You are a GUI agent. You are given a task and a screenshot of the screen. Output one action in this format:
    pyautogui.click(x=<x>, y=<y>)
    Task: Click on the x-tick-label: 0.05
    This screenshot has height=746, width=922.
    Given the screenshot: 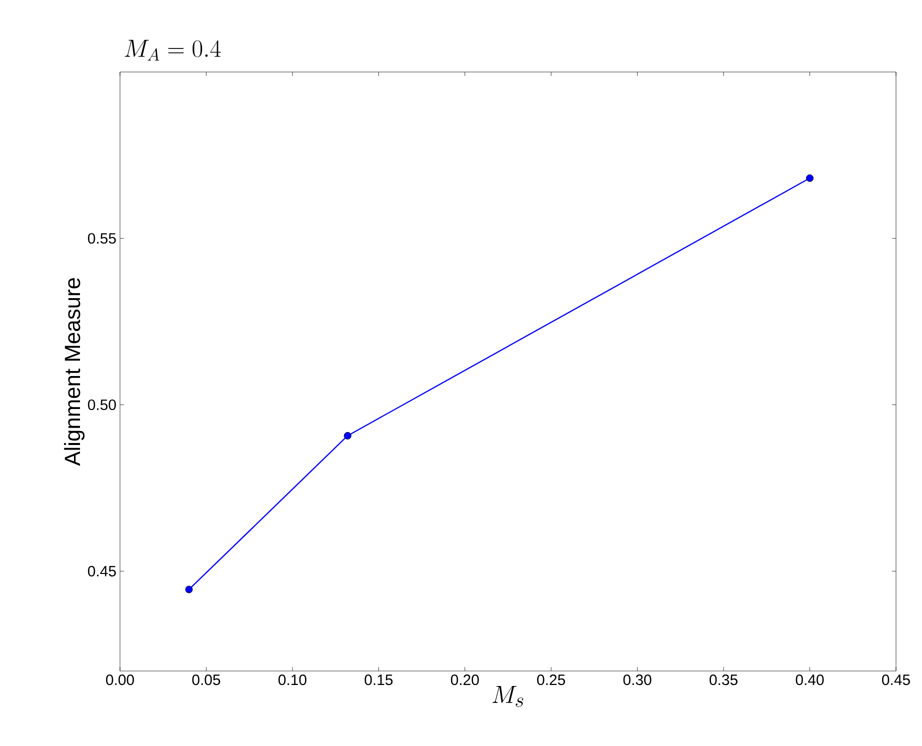 What is the action you would take?
    pyautogui.click(x=206, y=680)
    